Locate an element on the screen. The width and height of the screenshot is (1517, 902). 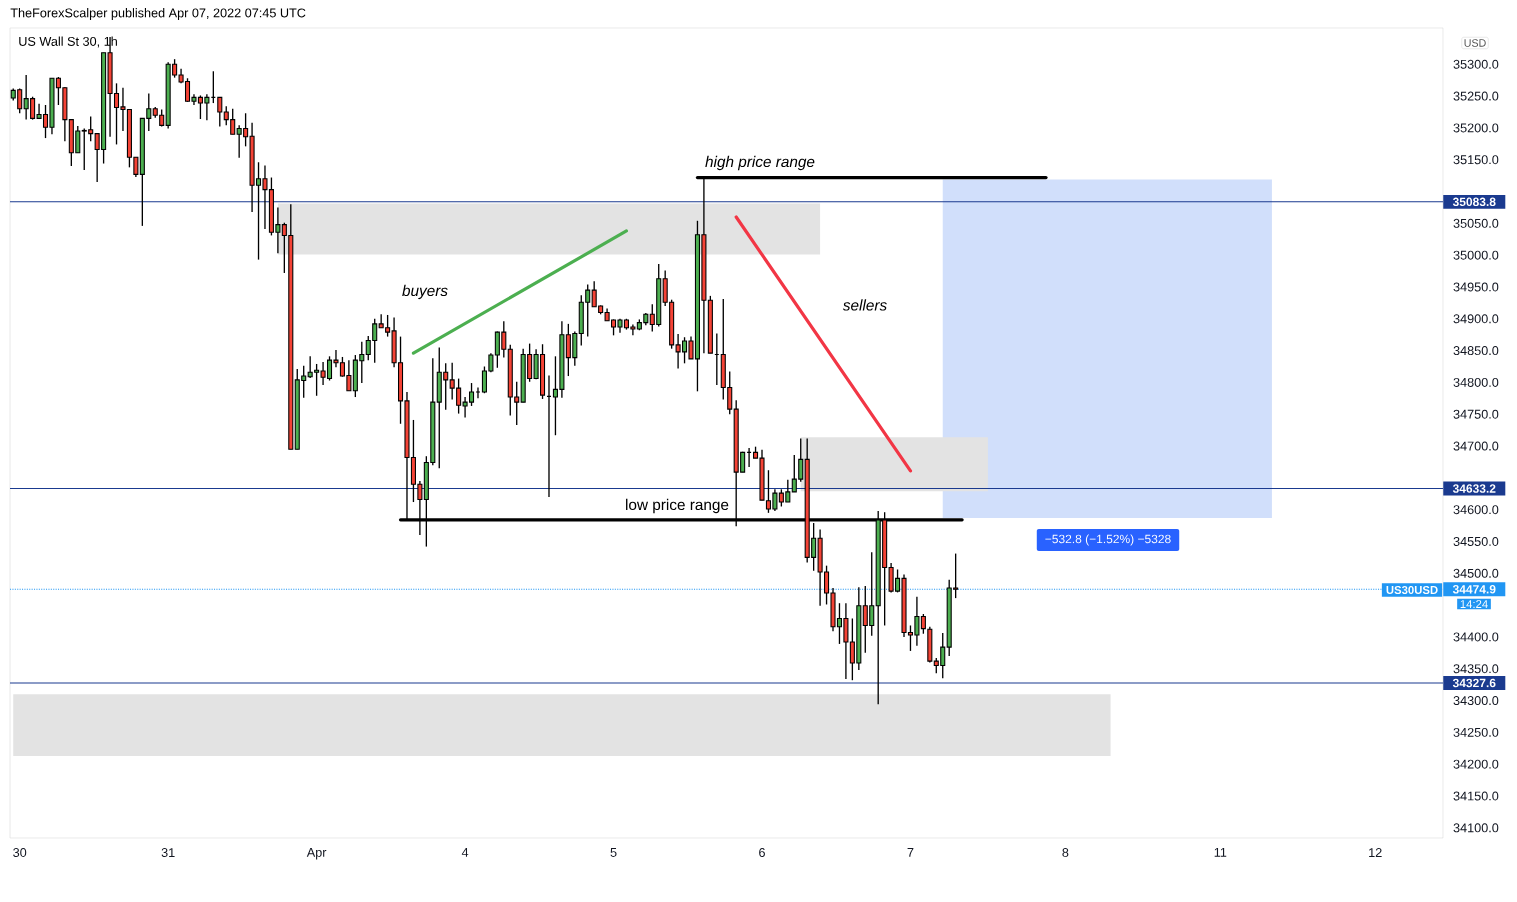
y-tick-label: 34300.0 is located at coordinates (1476, 701).